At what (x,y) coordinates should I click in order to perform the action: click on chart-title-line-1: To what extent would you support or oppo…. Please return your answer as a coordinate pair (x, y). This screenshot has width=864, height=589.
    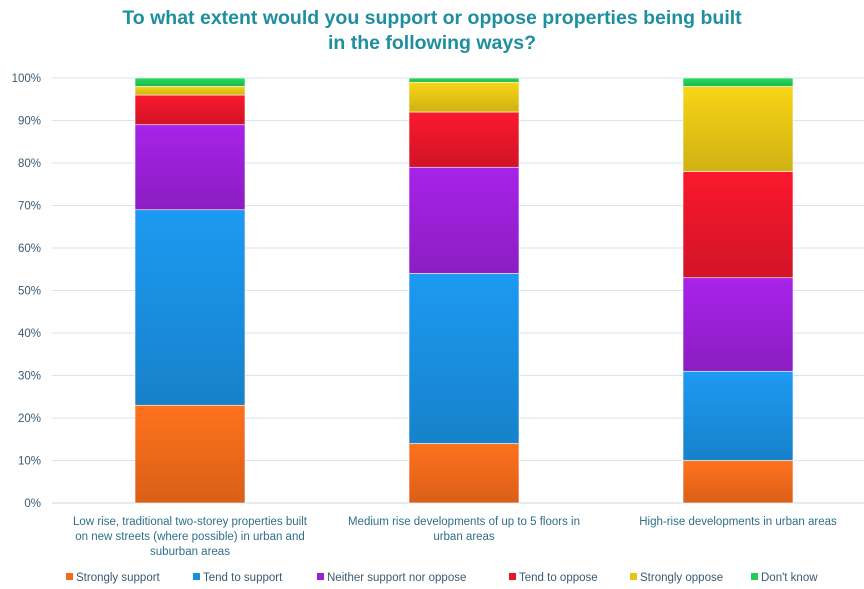
    Looking at the image, I should click on (432, 18).